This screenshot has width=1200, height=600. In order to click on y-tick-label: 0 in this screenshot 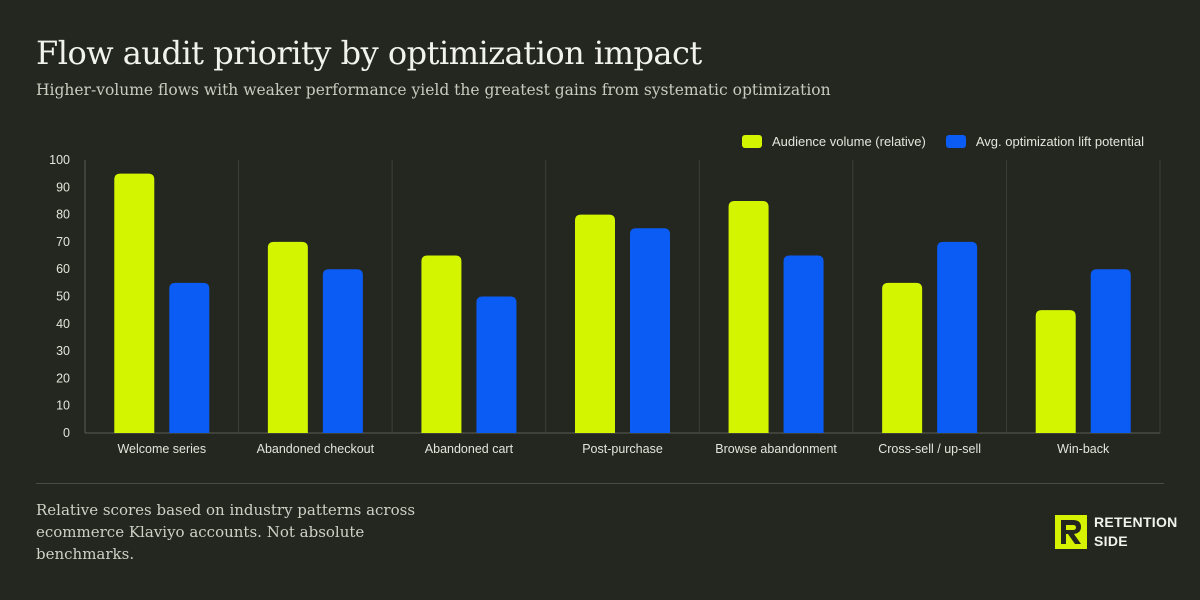, I will do `click(66, 433)`.